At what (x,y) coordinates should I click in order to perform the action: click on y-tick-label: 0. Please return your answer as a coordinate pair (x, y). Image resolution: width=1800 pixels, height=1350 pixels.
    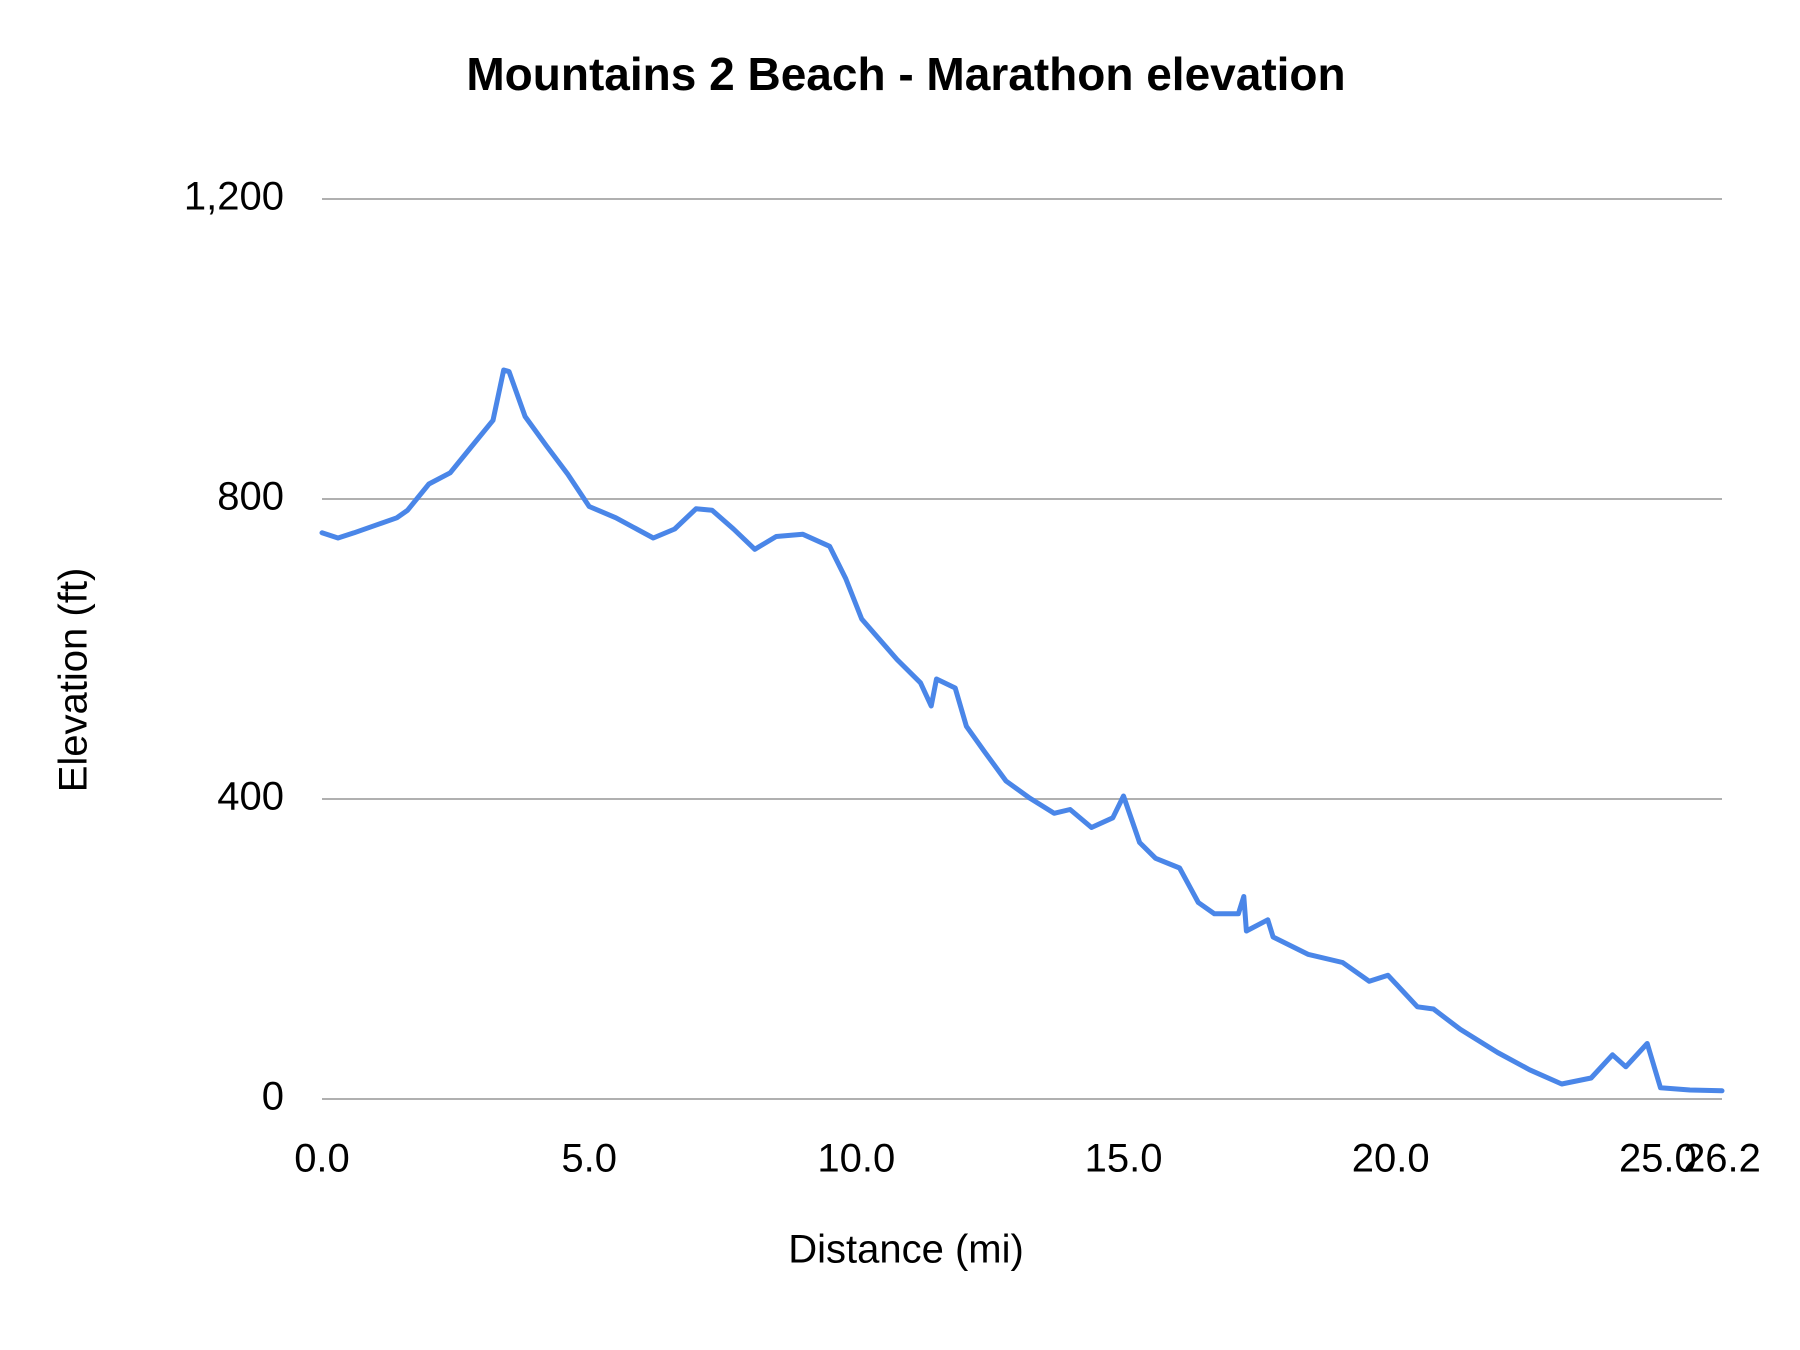
    Looking at the image, I should click on (273, 1097).